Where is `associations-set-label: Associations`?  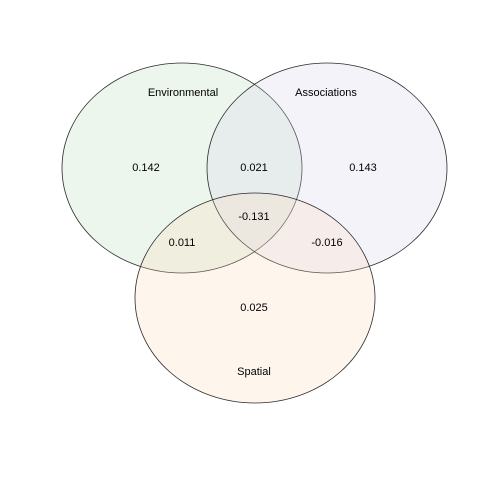
associations-set-label: Associations is located at coordinates (326, 93).